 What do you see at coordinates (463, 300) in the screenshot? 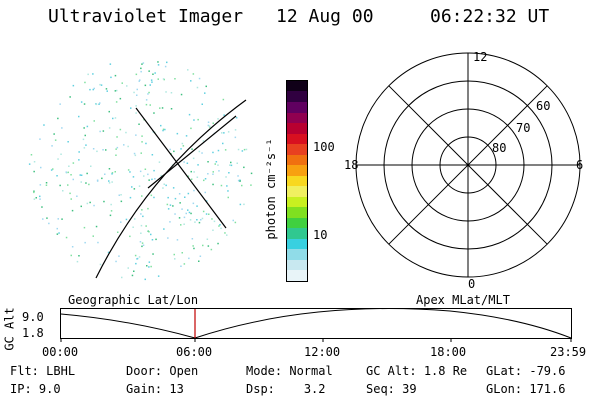
I see `timeline-right-label: Apex MLat/MLT` at bounding box center [463, 300].